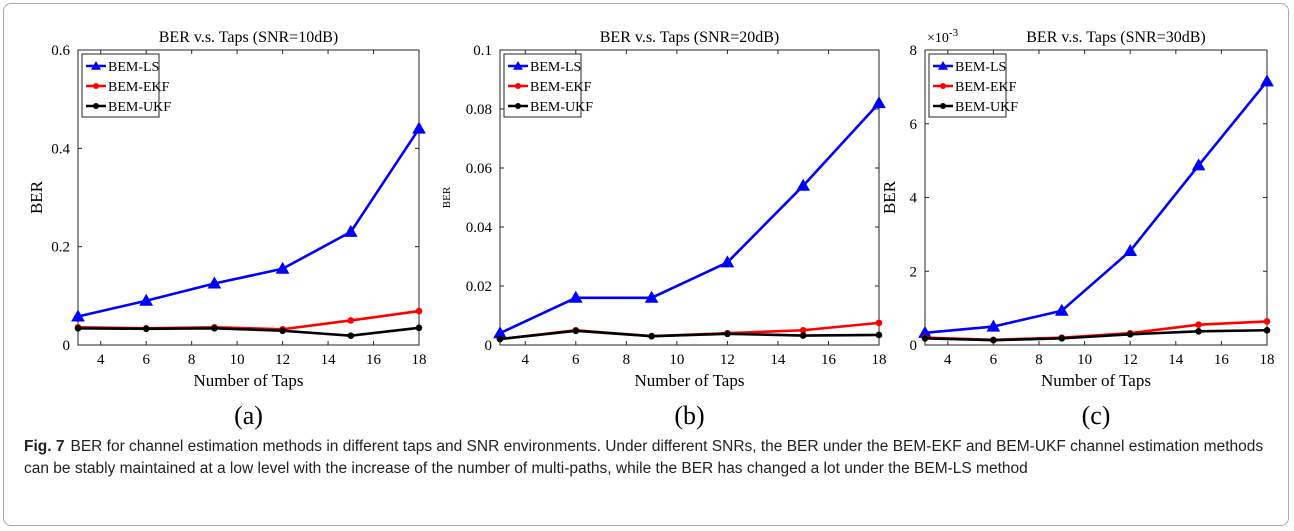  Describe the element at coordinates (627, 360) in the screenshot. I see `x-tick-label: 8` at that location.